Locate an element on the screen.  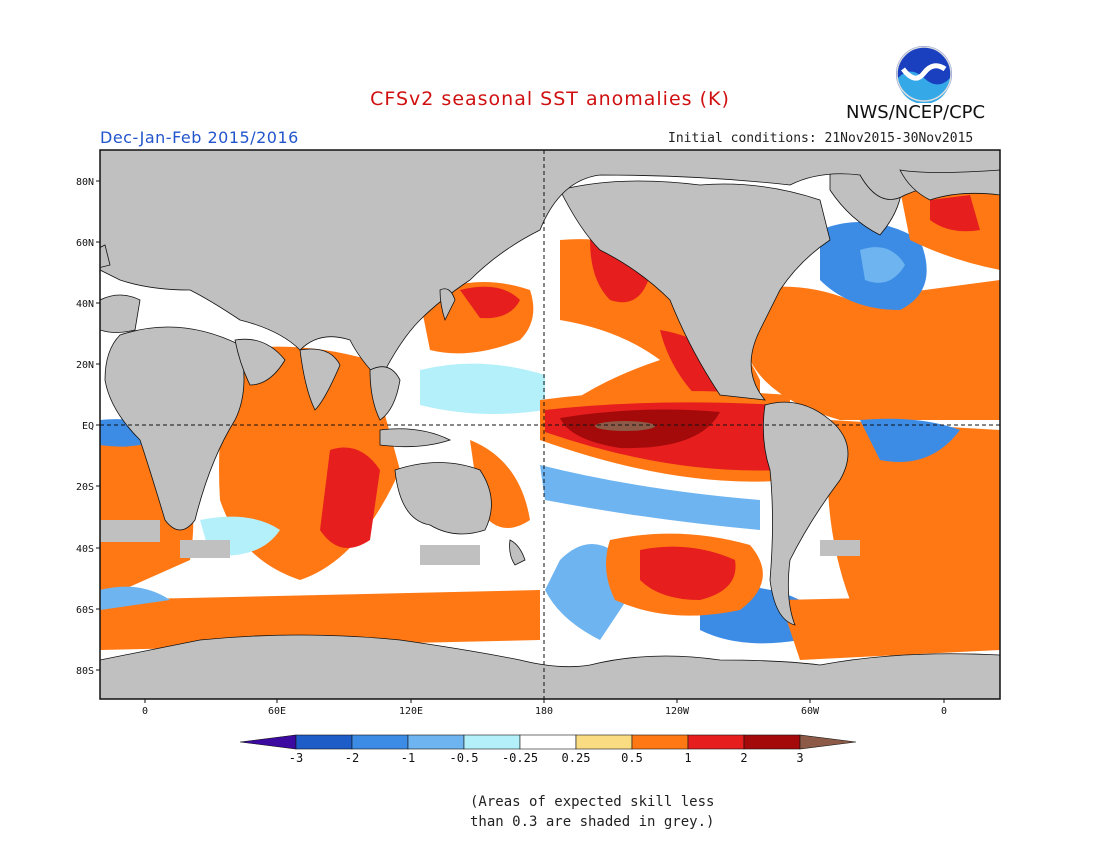
colorbar-label: -1 is located at coordinates (408, 758).